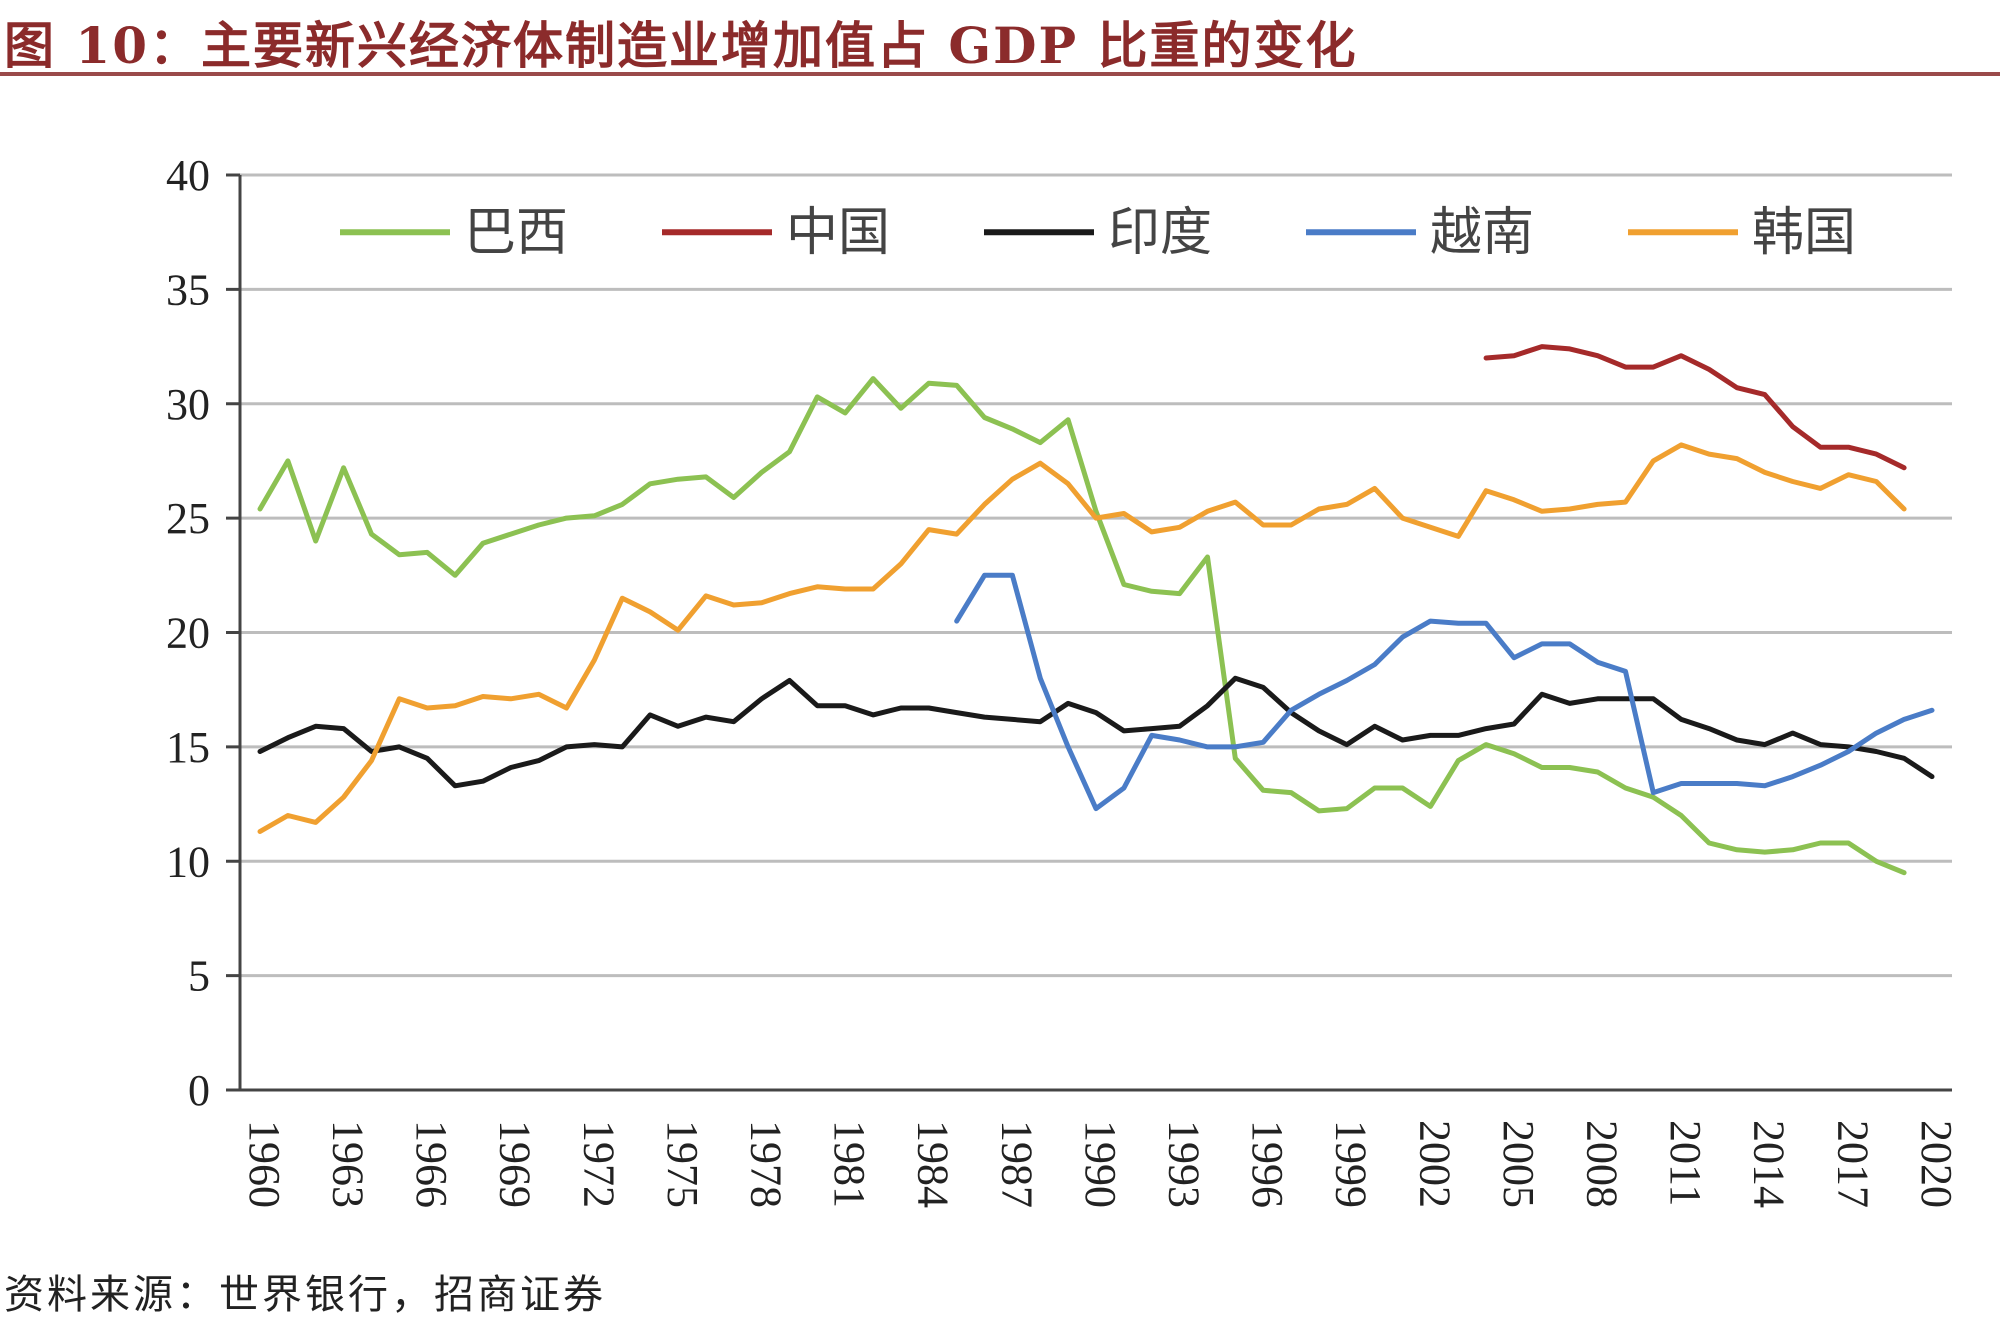 This screenshot has height=1320, width=2000. Describe the element at coordinates (682, 1164) in the screenshot. I see `x-tick-label: 1975` at that location.